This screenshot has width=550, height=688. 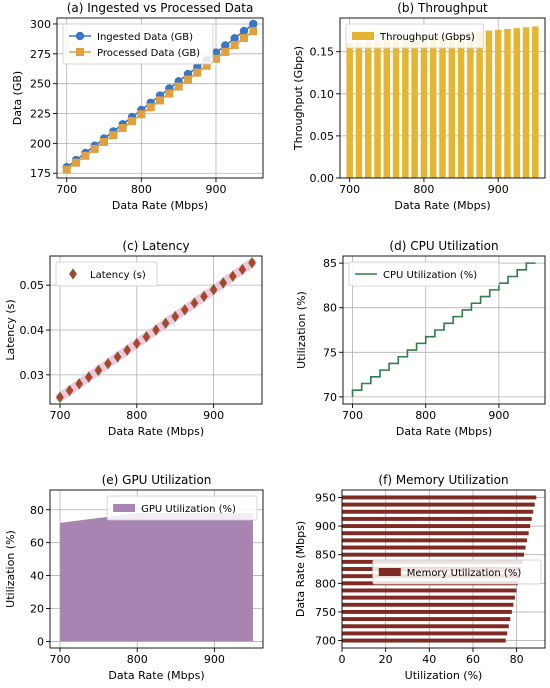 What do you see at coordinates (442, 8) in the screenshot?
I see `chart-title: (b) Throughput` at bounding box center [442, 8].